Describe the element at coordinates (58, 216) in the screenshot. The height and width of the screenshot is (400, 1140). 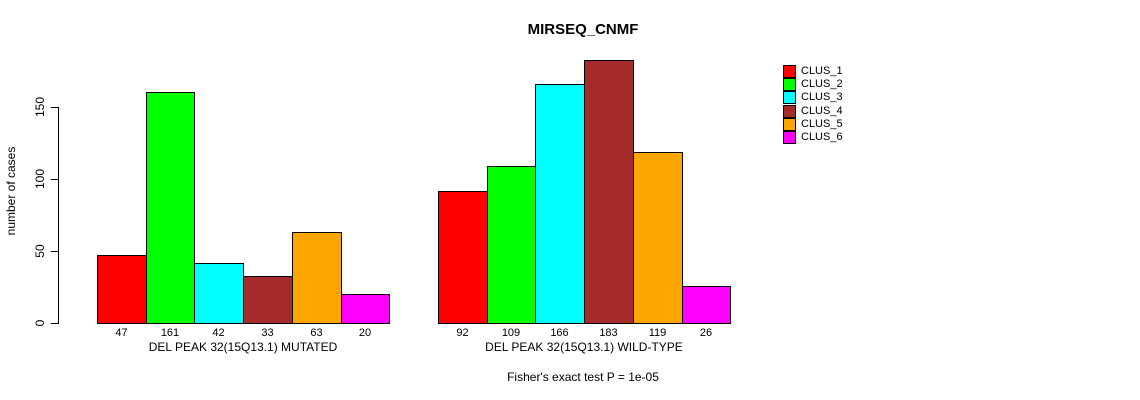
I see `y-axis-line` at that location.